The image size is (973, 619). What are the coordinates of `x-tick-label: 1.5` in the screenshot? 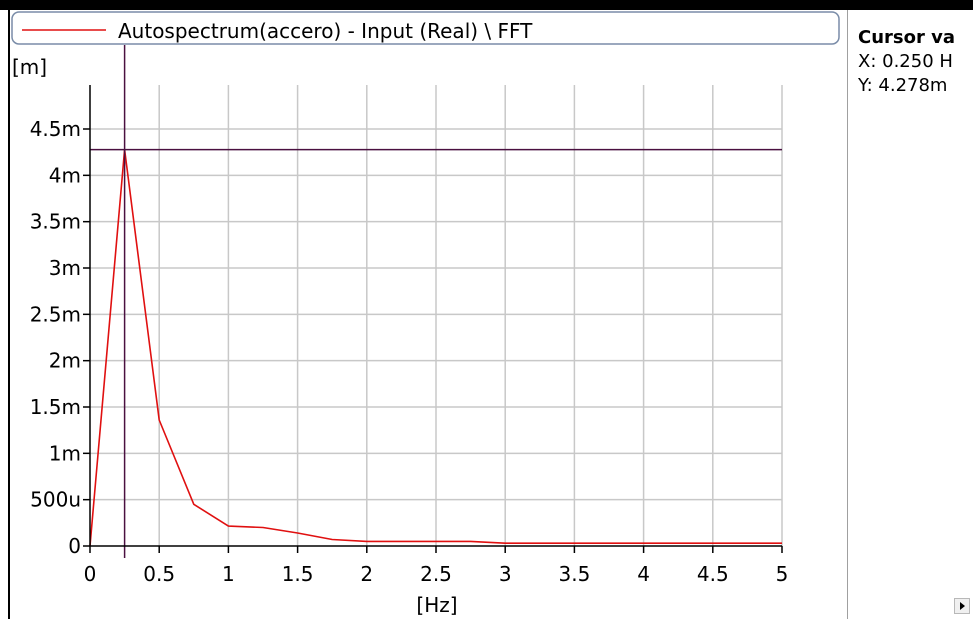 It's located at (298, 574).